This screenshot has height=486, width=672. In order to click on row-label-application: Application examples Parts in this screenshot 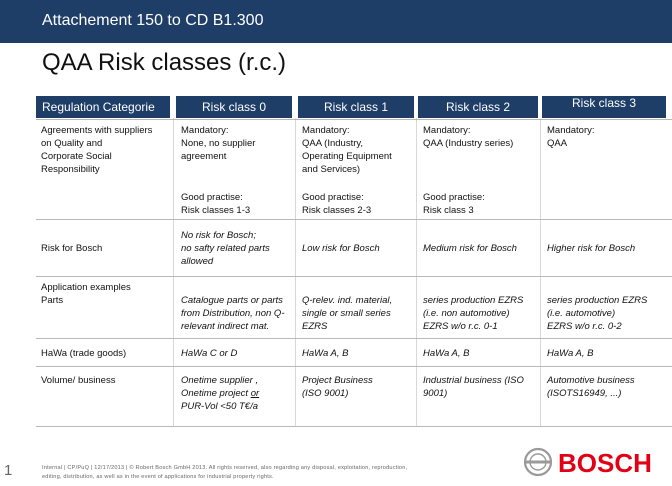, I will do `click(86, 294)`.